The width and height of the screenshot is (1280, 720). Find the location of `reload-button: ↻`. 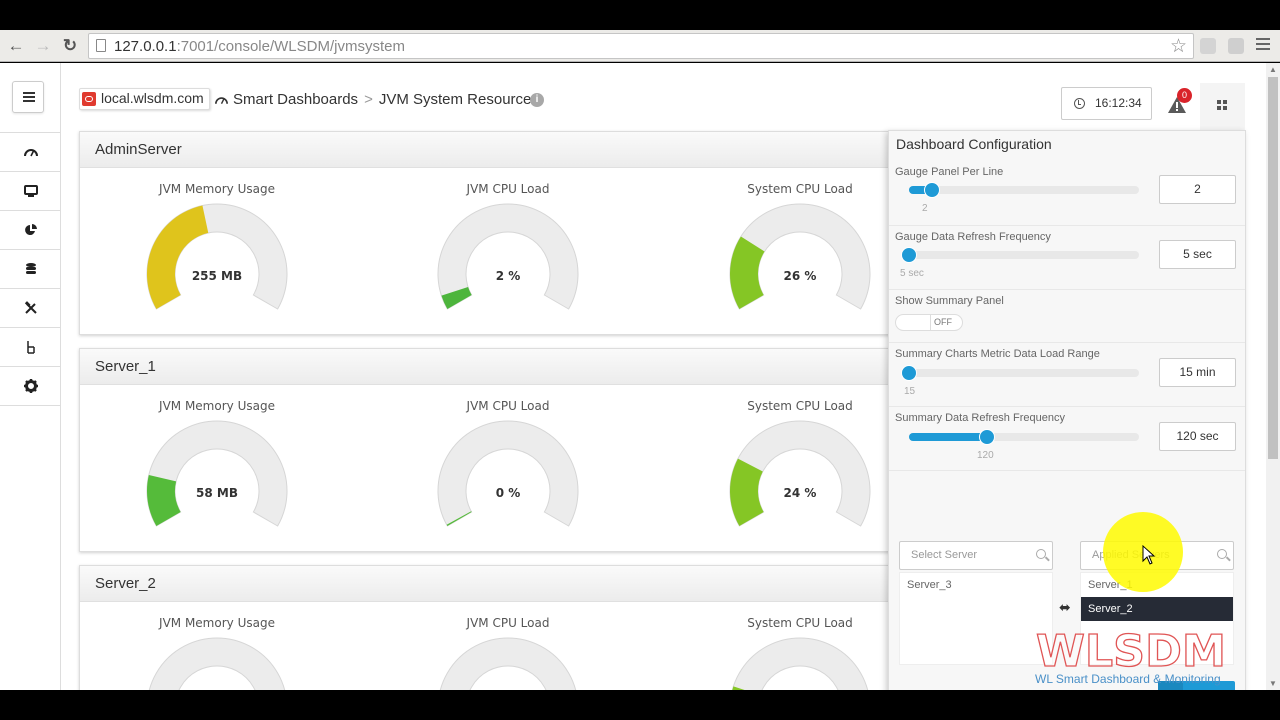

reload-button: ↻ is located at coordinates (70, 45).